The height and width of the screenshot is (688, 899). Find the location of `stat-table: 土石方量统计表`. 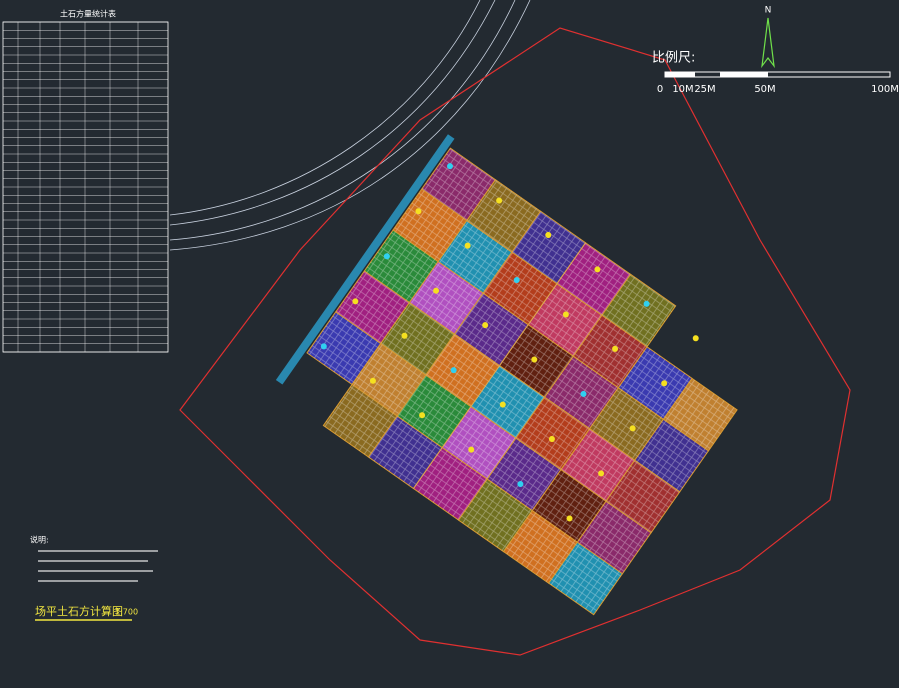

stat-table: 土石方量统计表 is located at coordinates (85, 181).